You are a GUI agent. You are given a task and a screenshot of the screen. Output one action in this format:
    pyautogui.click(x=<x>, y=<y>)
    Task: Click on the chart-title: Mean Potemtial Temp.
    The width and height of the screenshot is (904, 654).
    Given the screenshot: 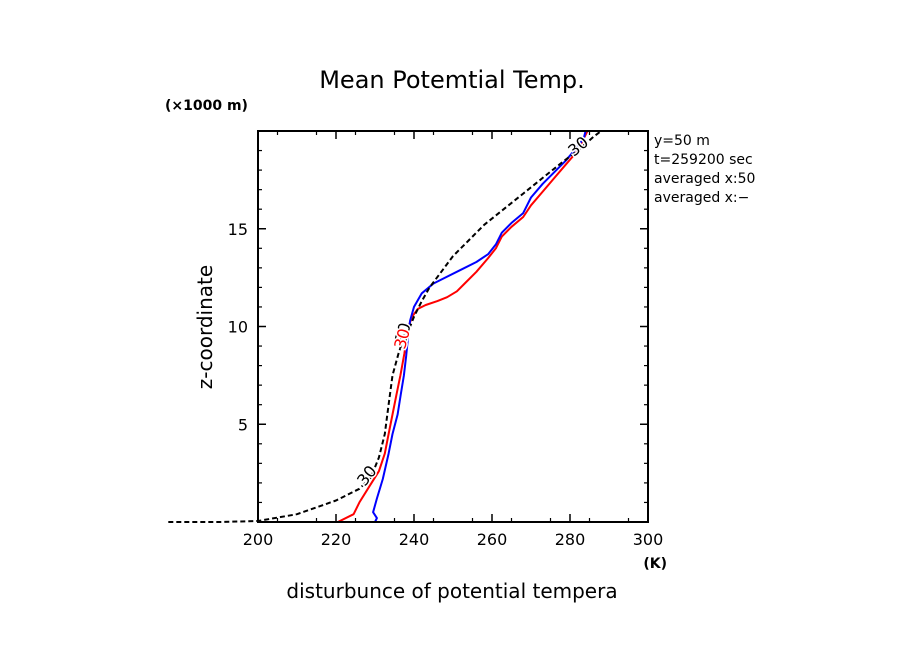 What is the action you would take?
    pyautogui.click(x=452, y=80)
    